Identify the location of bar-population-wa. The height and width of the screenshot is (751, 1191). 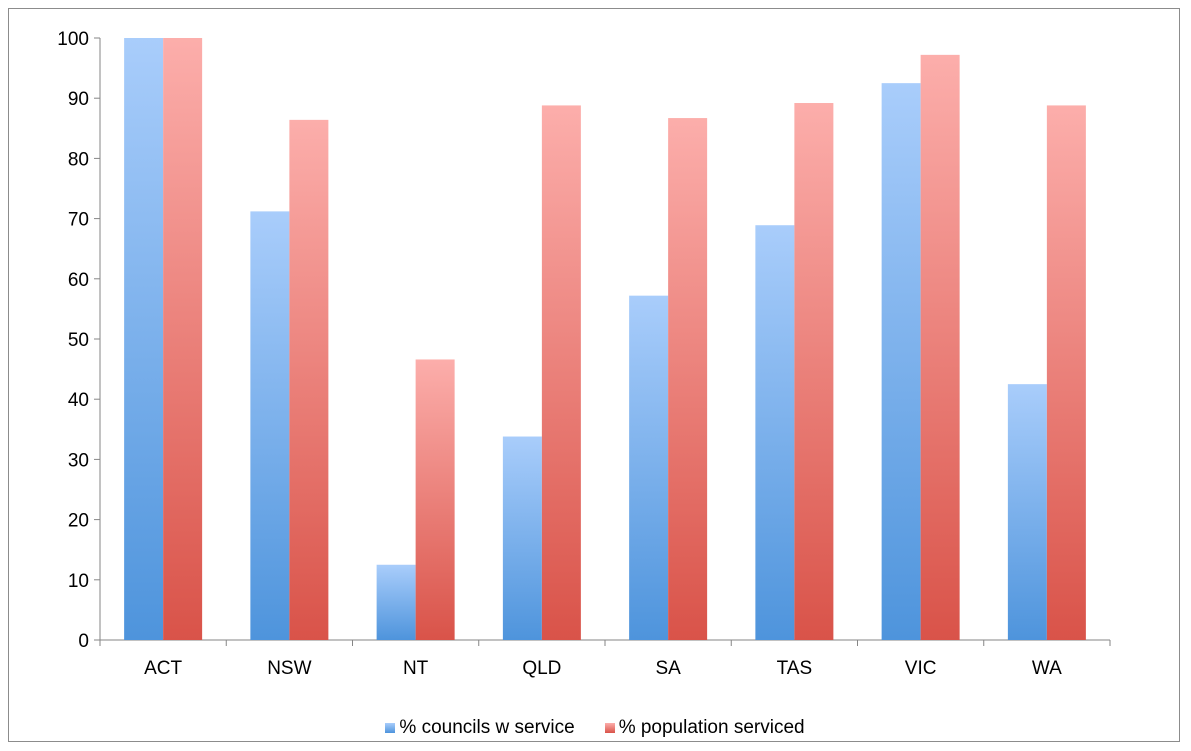
(1066, 372).